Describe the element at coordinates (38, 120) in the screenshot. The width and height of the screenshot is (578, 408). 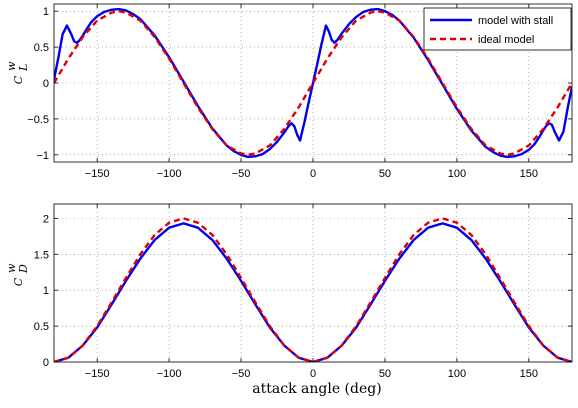
I see `y-tick-label: −0.5` at that location.